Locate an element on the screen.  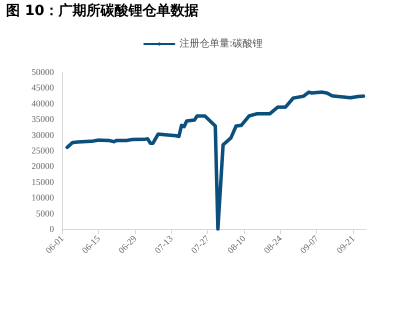
y-tick-label: 35000 is located at coordinates (43, 119).